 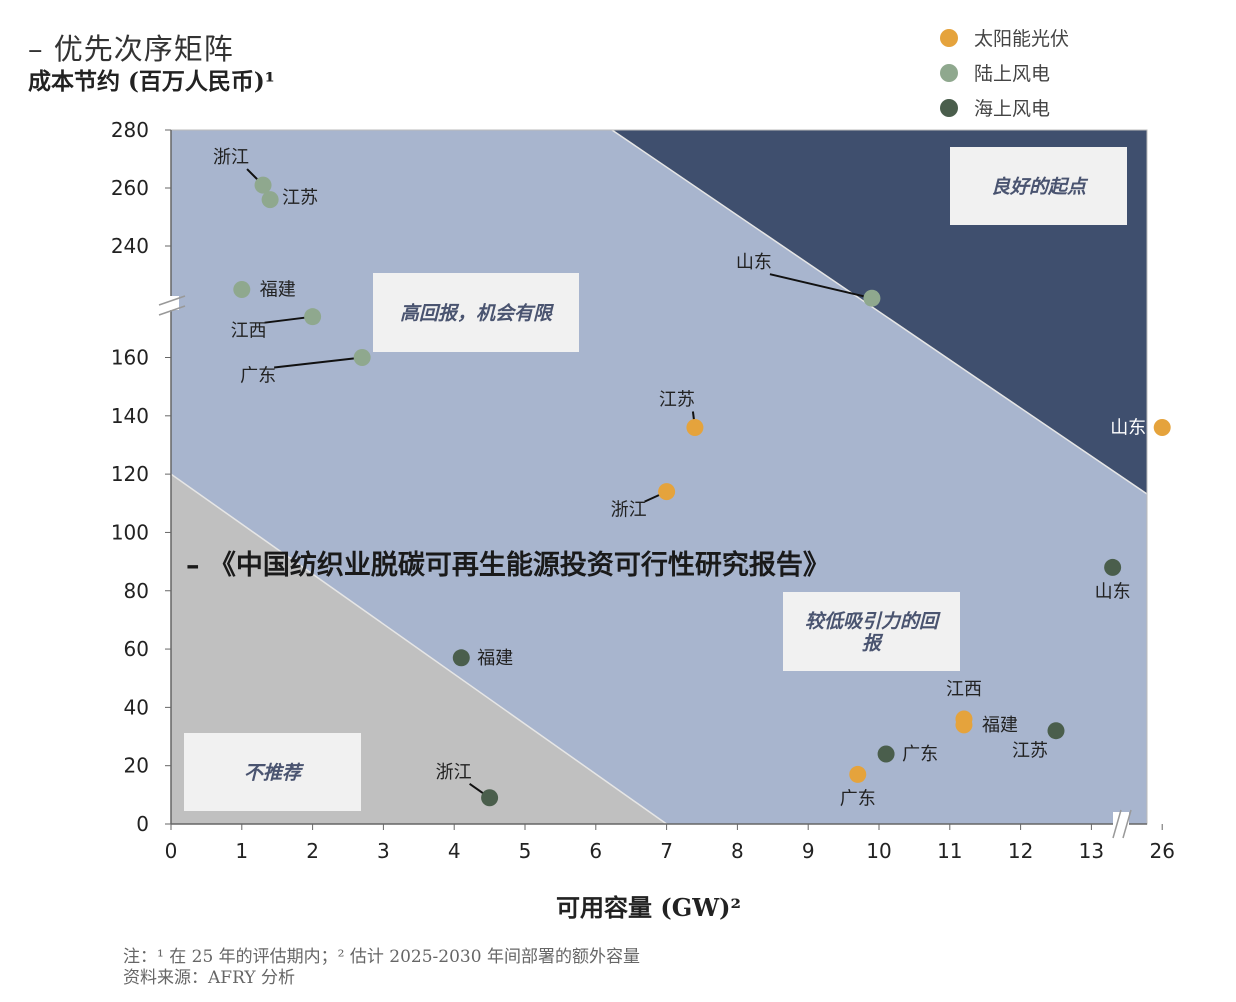 I want to click on y-tick-label: 260, so click(x=130, y=188).